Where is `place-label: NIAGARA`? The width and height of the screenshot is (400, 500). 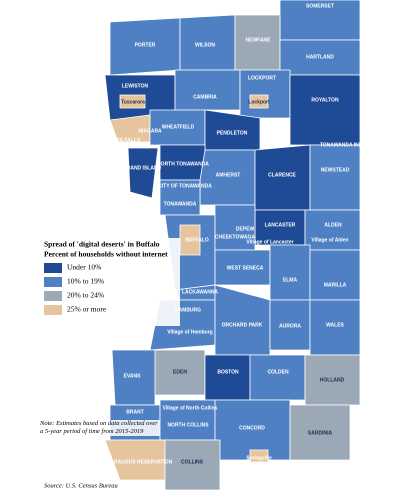
place-label: NIAGARA is located at coordinates (150, 131).